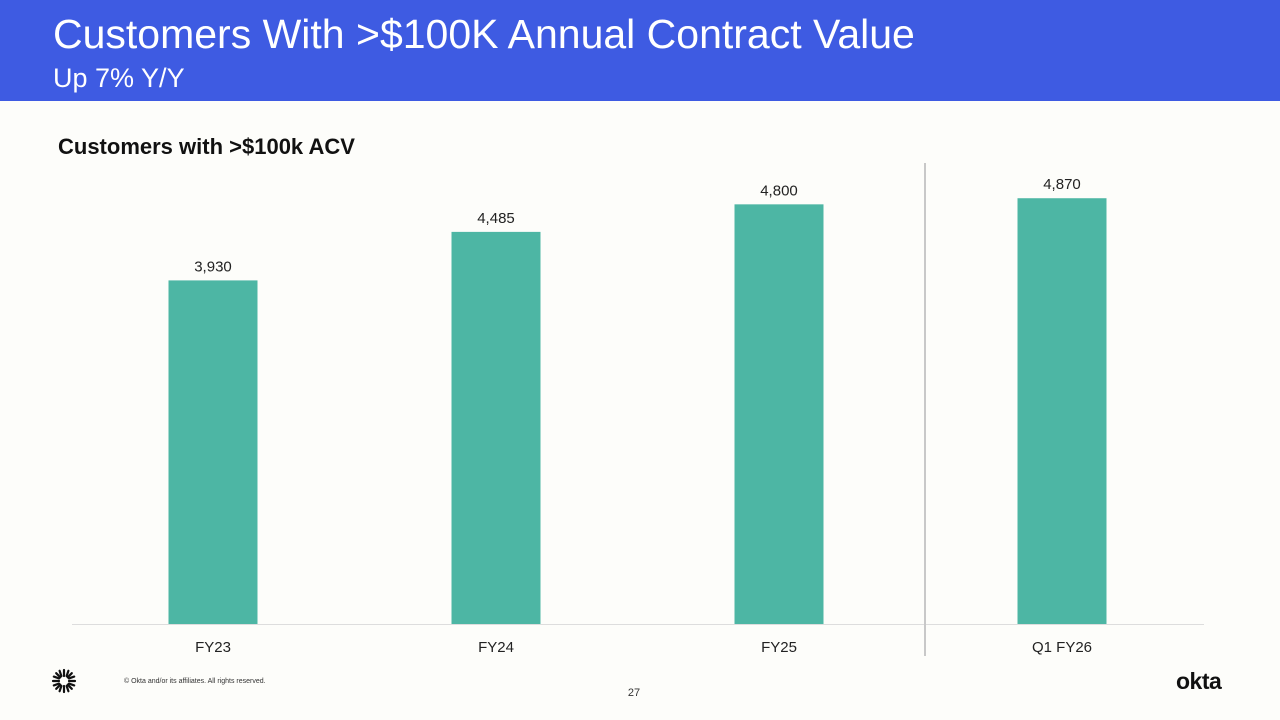  I want to click on category-label: FY24, so click(496, 647).